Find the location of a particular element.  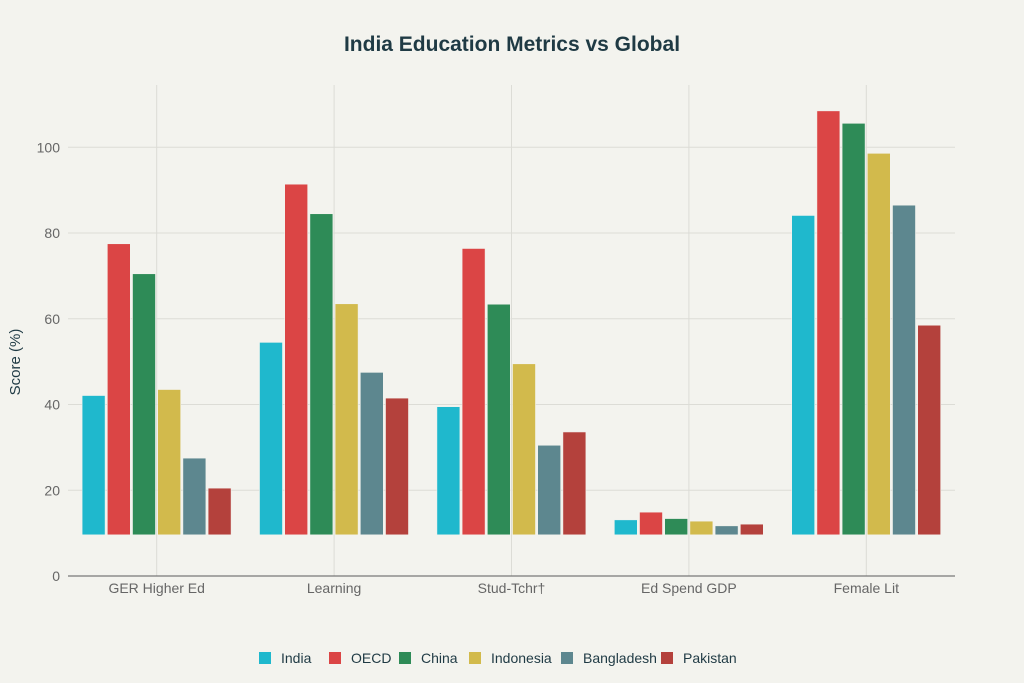

y-axis-label: Score (%) is located at coordinates (15, 362).